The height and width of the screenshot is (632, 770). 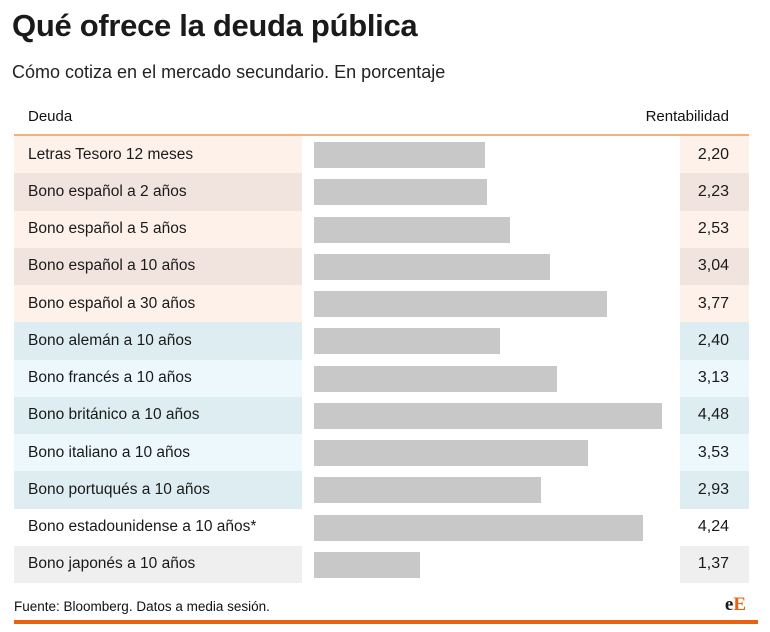 What do you see at coordinates (112, 564) in the screenshot?
I see `row-label: Bono japonés a 10 años` at bounding box center [112, 564].